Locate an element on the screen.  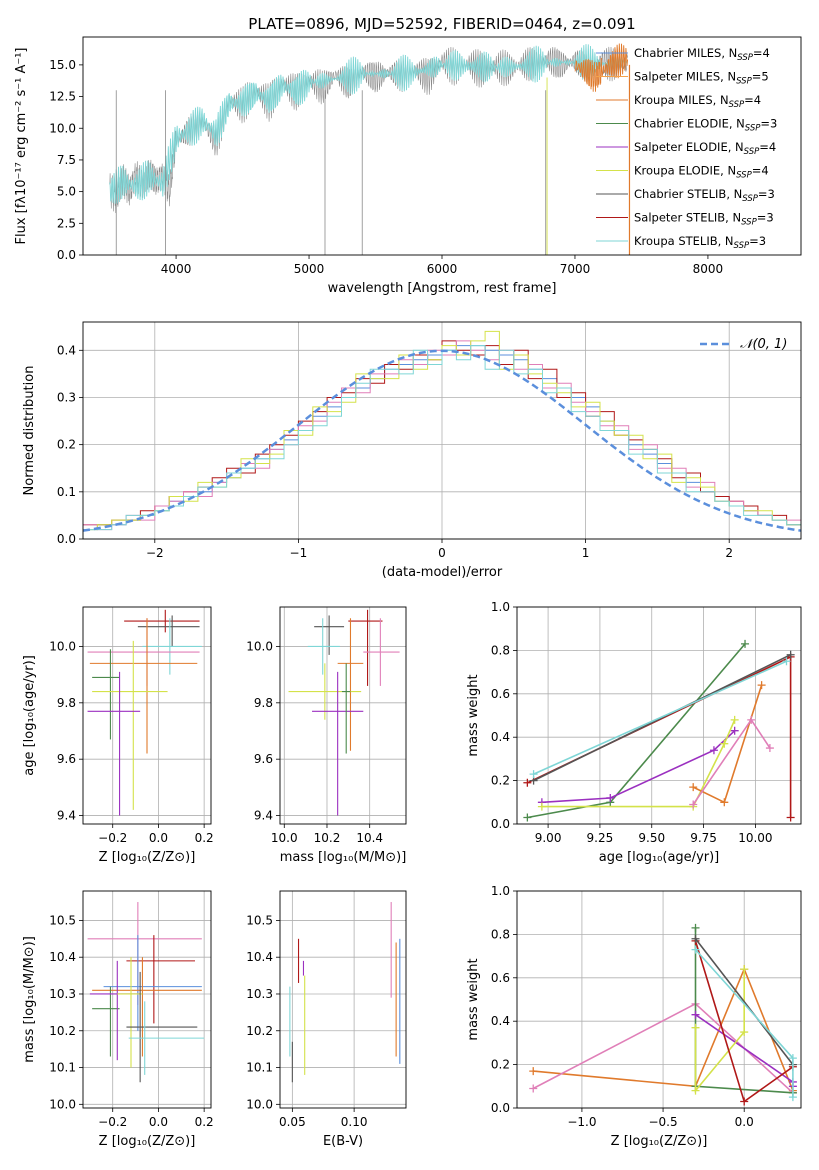
legend: 𝒩(0, 1) is located at coordinates (743, 344).